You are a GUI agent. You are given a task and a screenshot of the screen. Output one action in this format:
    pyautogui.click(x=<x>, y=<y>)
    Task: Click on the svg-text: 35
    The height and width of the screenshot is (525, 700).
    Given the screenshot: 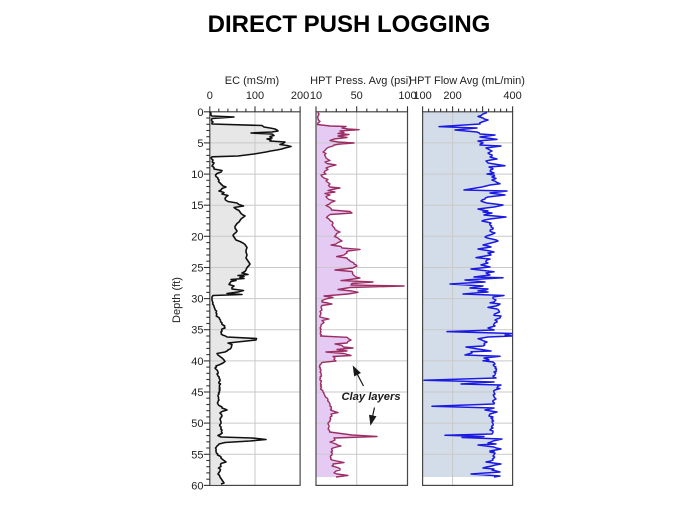 What is the action you would take?
    pyautogui.click(x=197, y=331)
    